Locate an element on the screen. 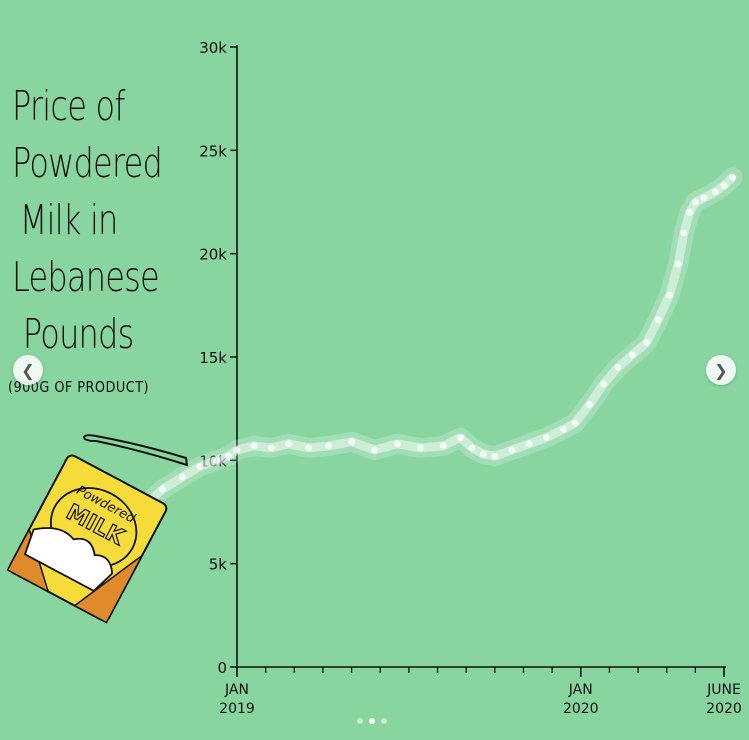 This screenshot has width=749, height=740. powdered-milk-package-icon: Powdered MILK is located at coordinates (97, 529).